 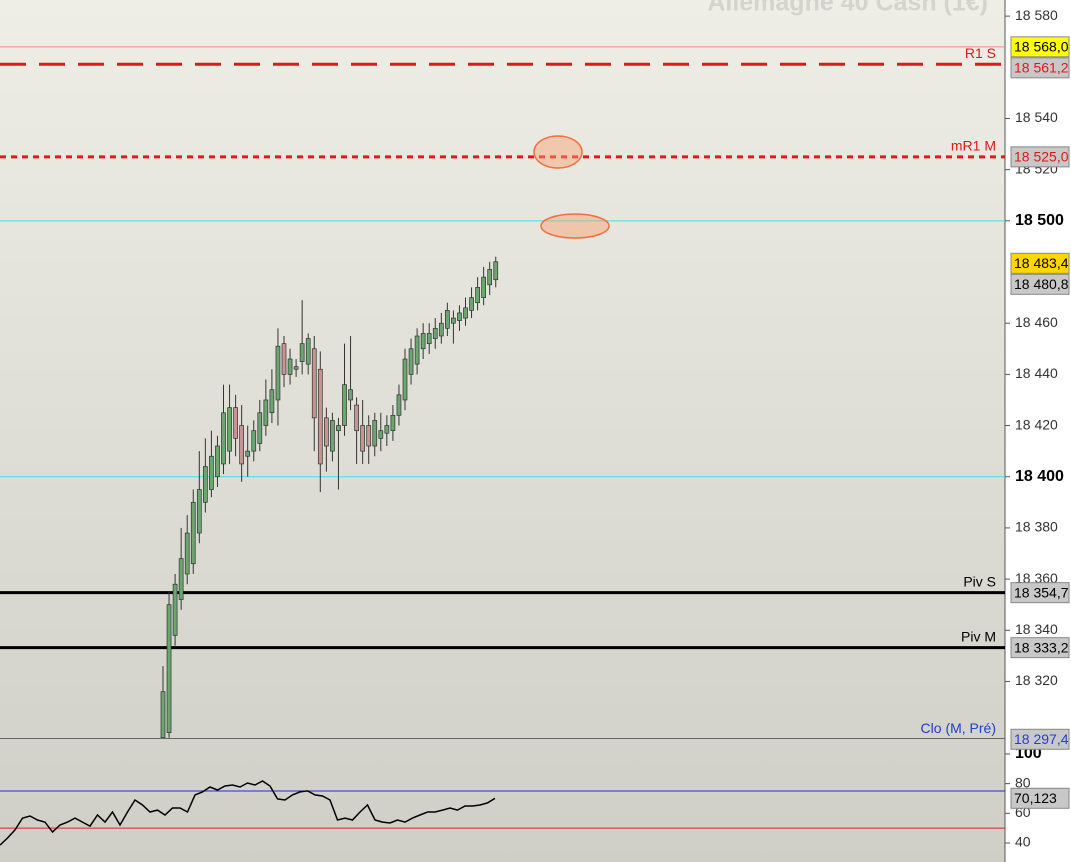 I want to click on y-tick-label: 18 460, so click(x=1036, y=322).